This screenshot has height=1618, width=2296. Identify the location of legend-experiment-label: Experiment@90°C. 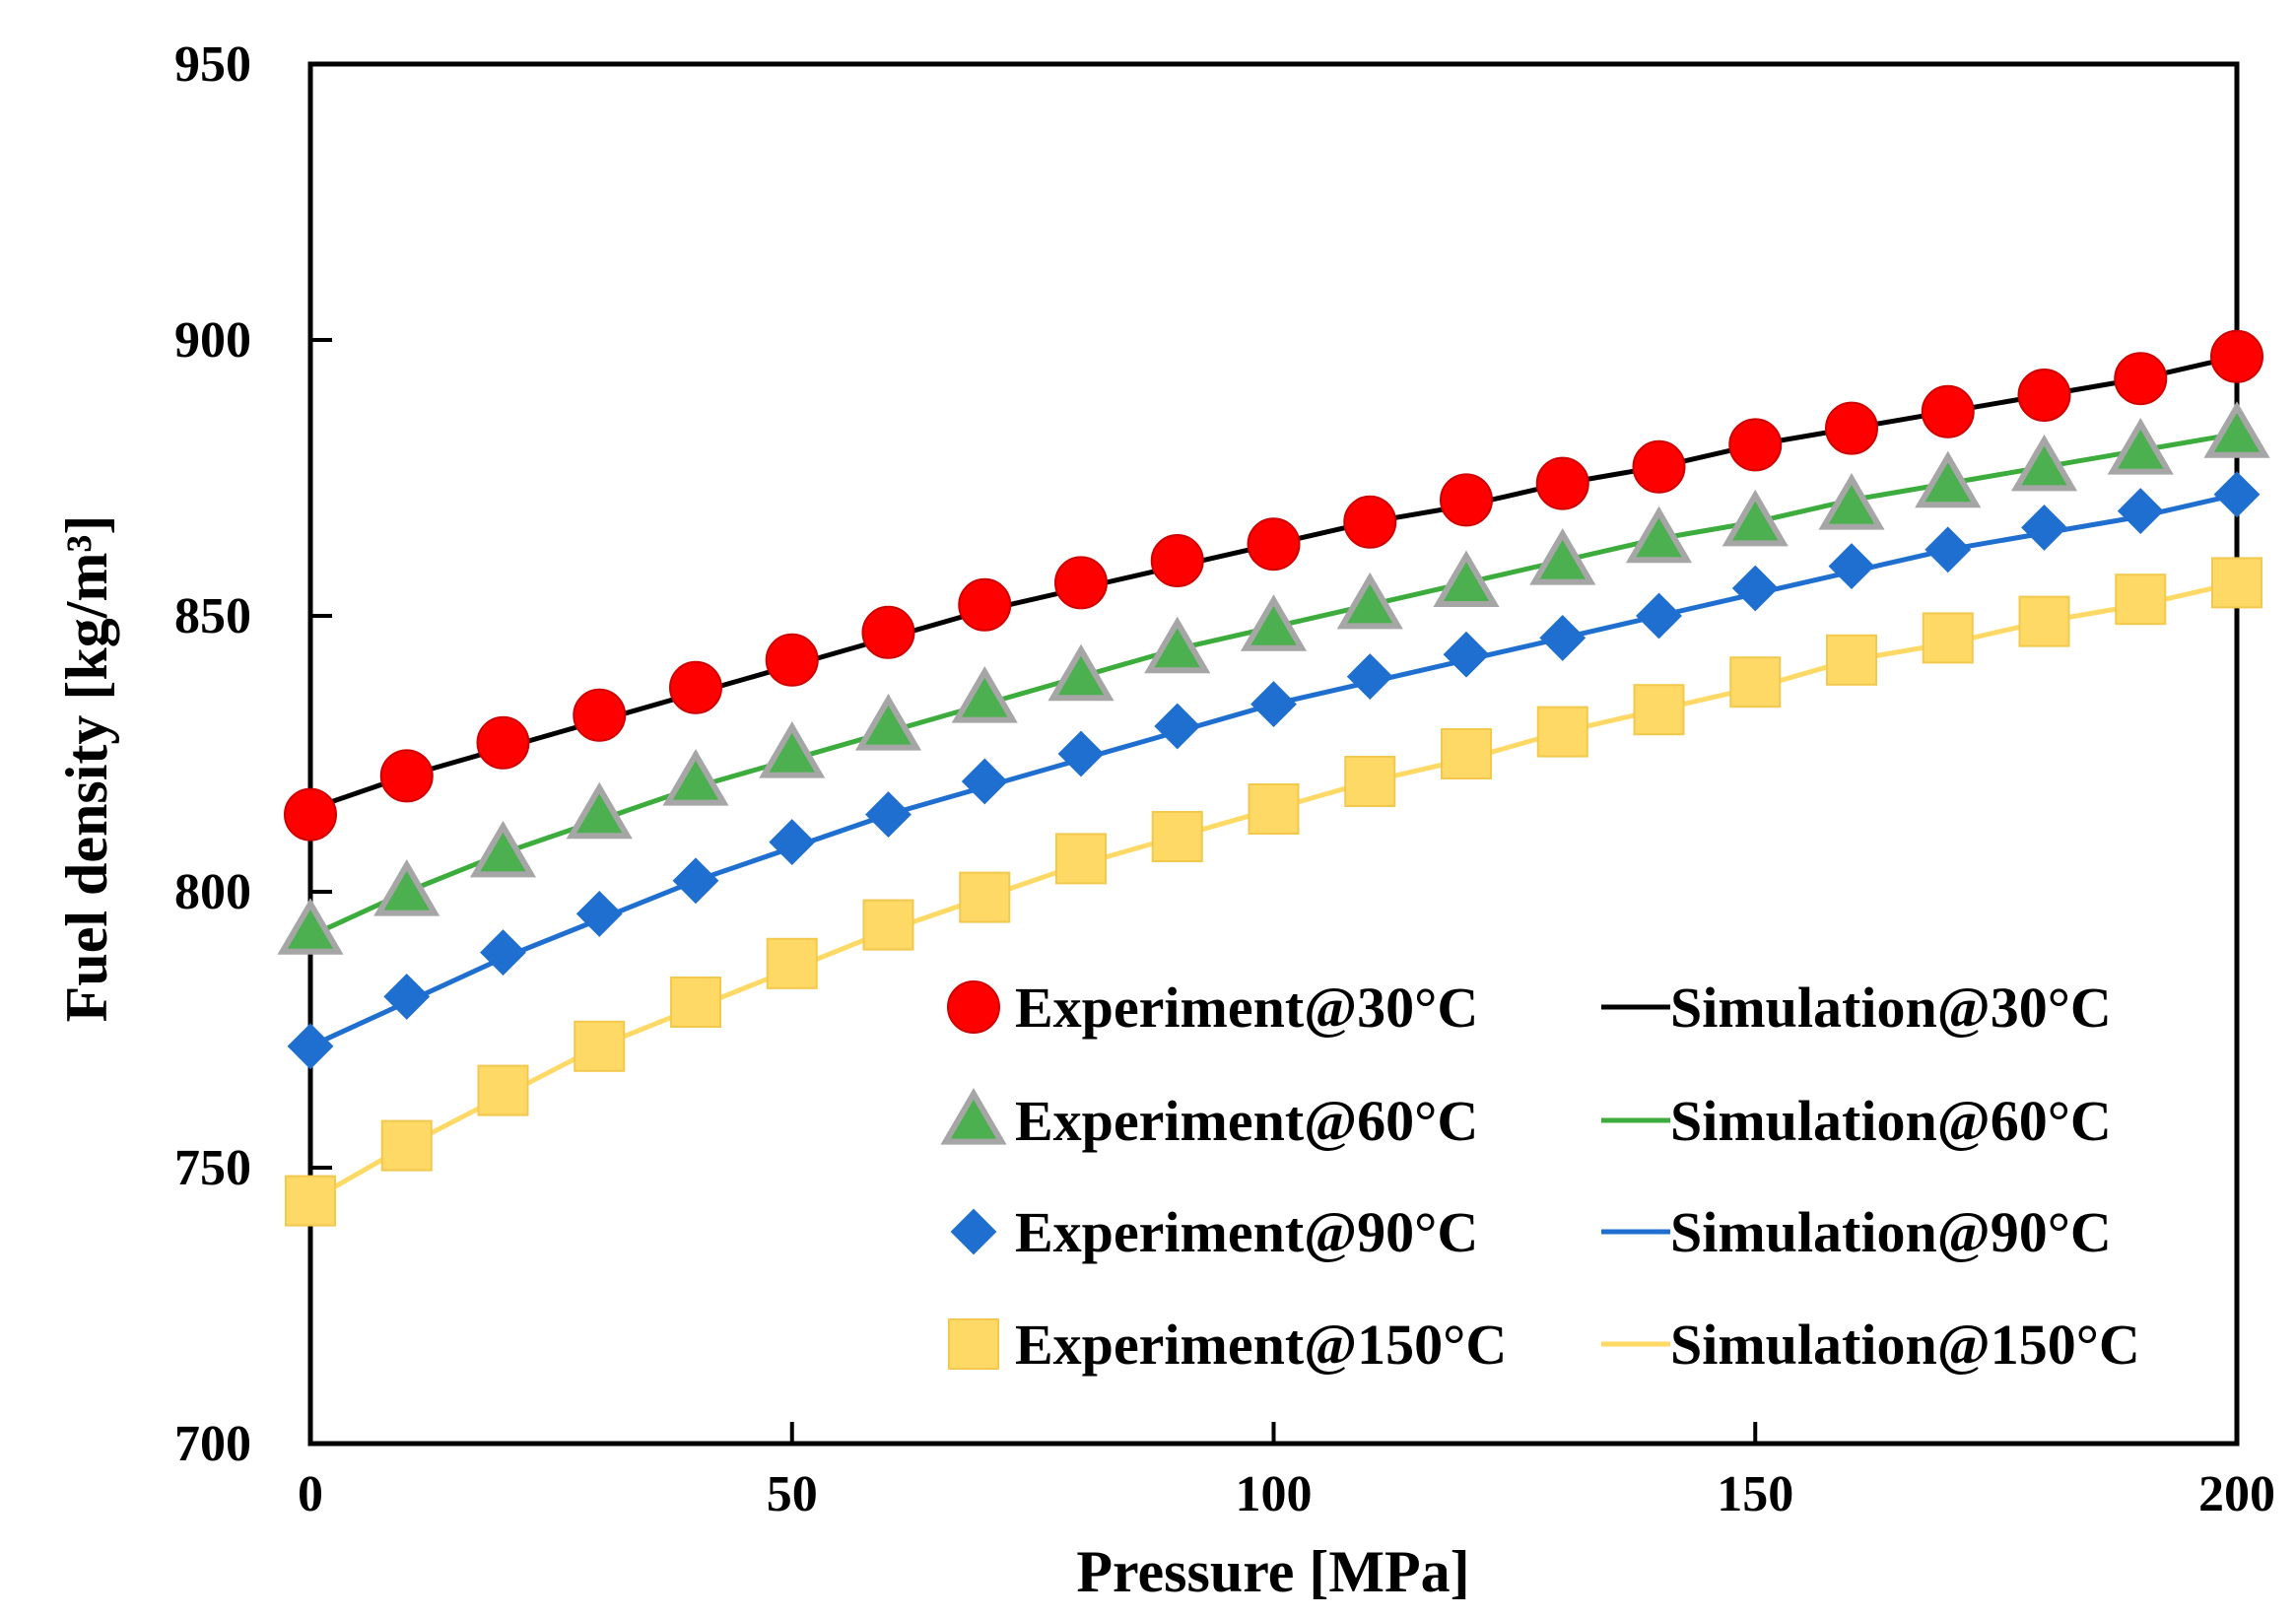
(1246, 1232).